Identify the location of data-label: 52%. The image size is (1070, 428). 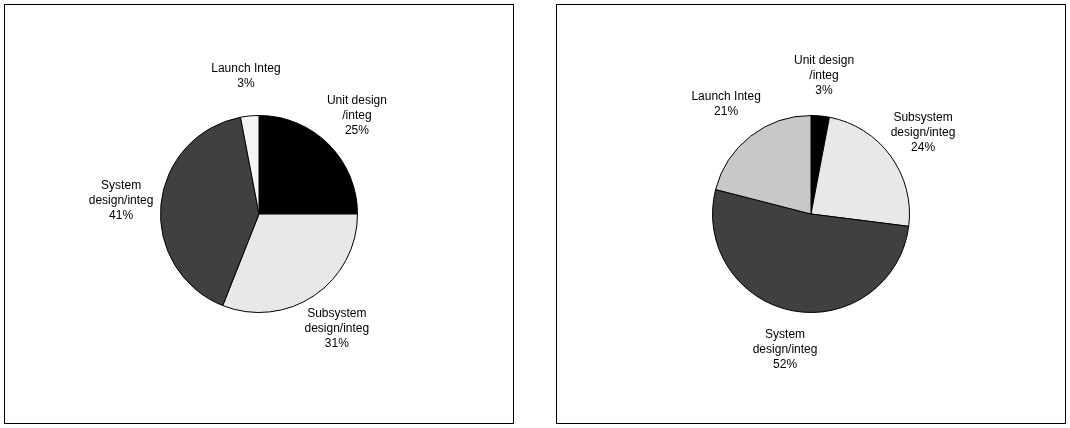
(785, 364).